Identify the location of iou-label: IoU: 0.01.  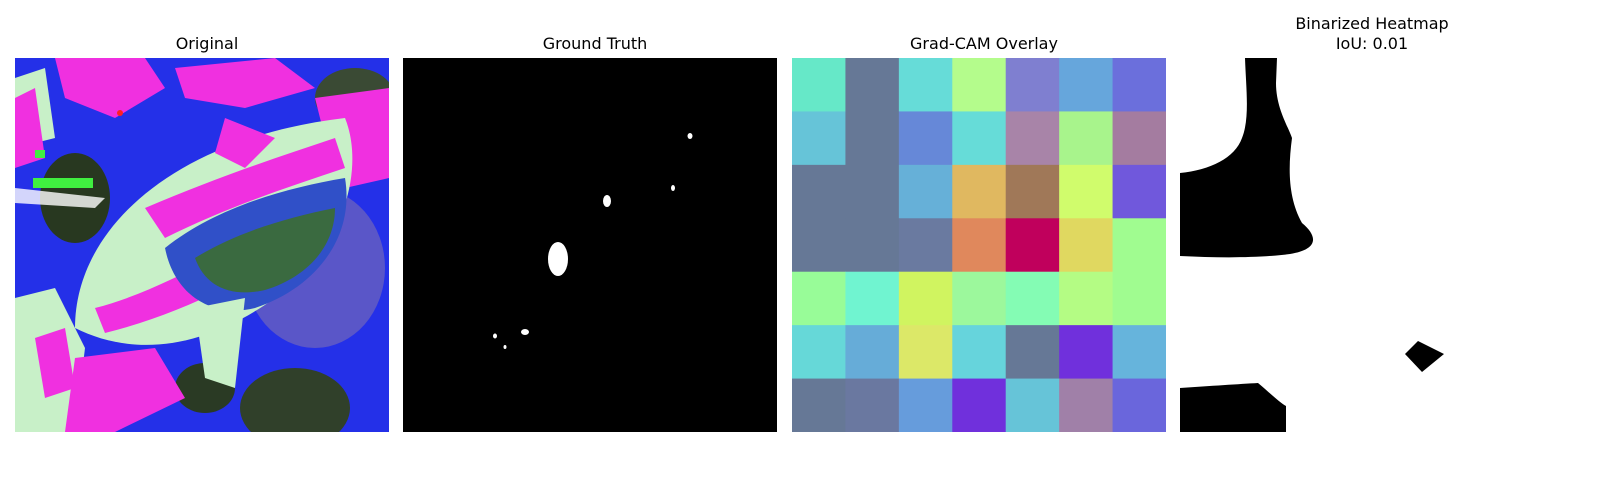
(1372, 43).